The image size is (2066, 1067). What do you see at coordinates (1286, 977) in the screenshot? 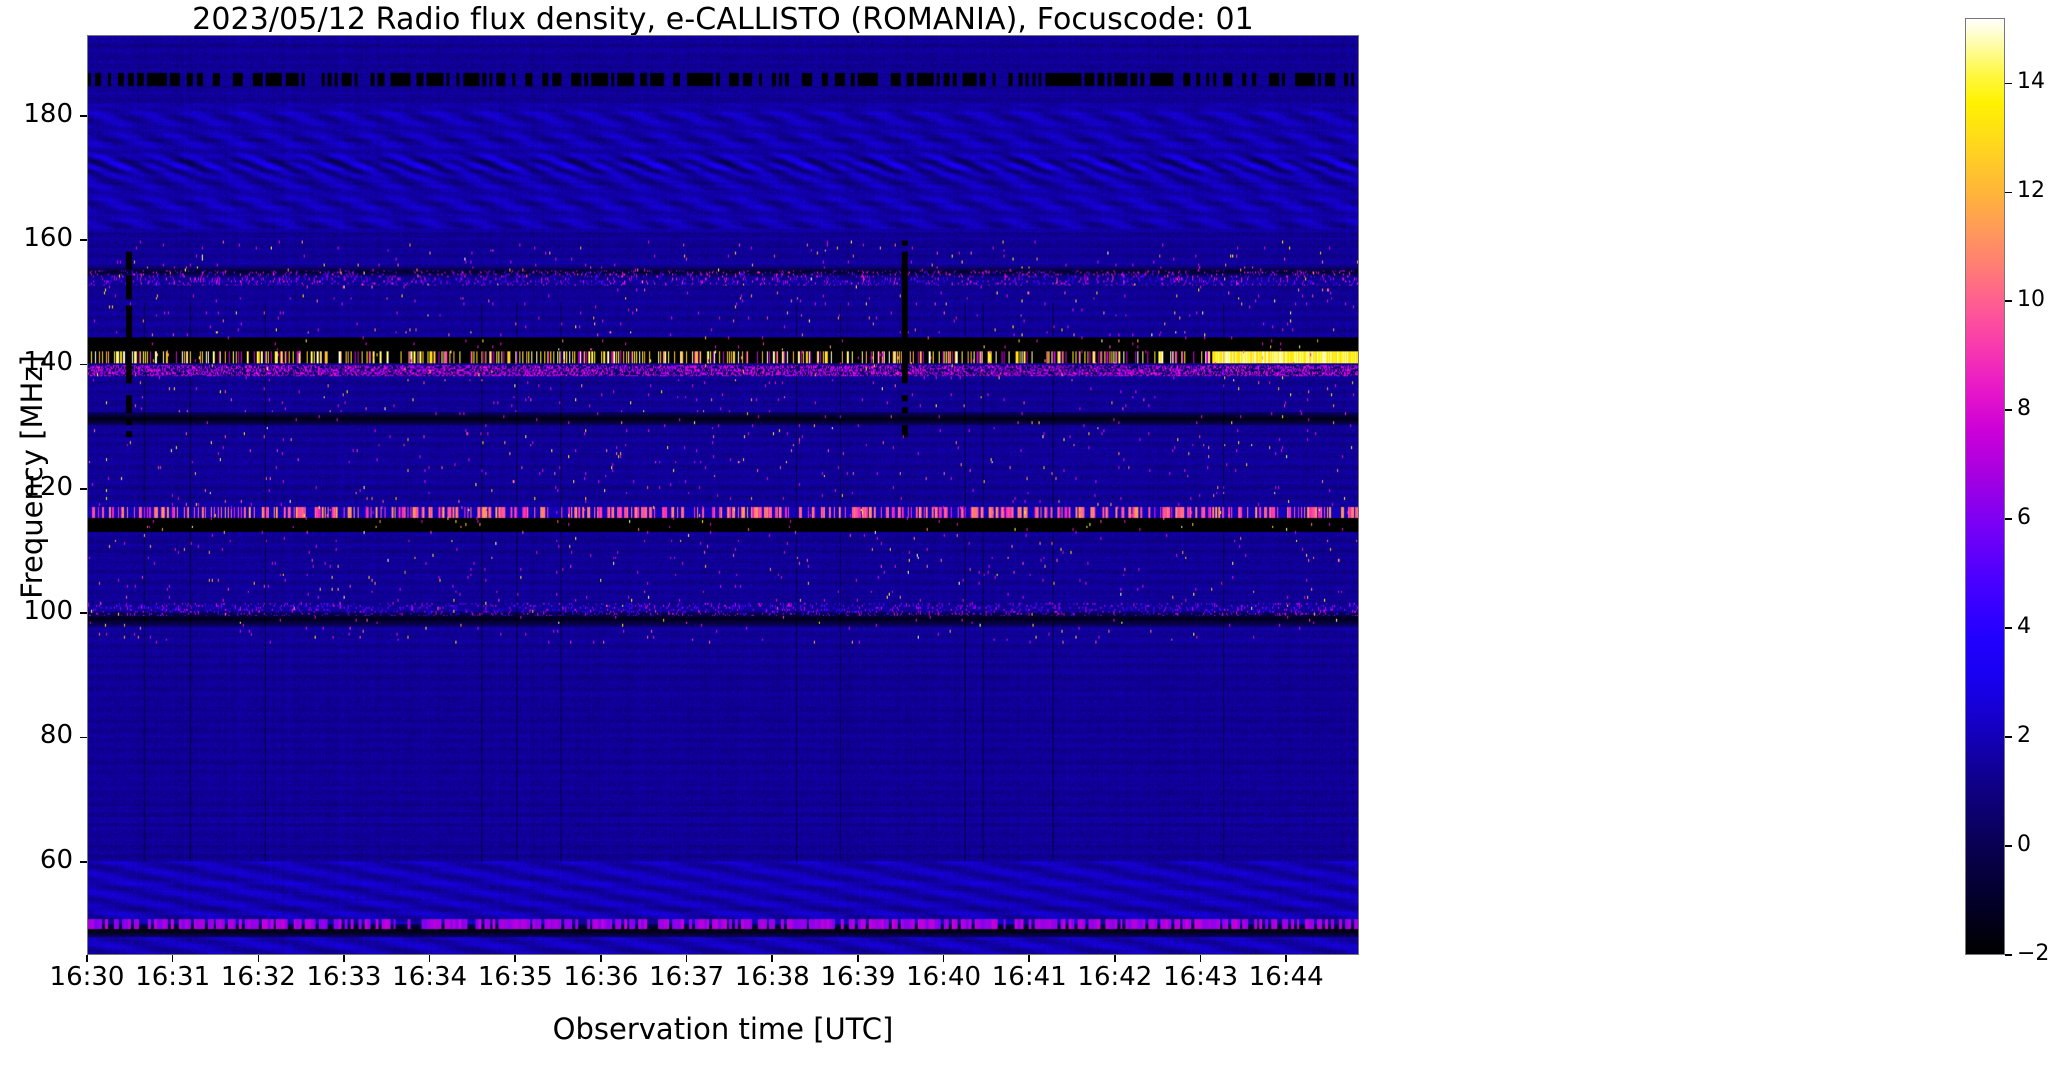
I see `x-tick-label: 16:44` at bounding box center [1286, 977].